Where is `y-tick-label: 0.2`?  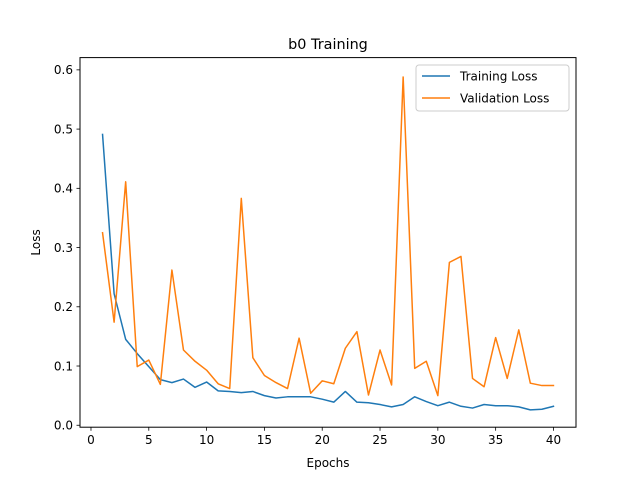 y-tick-label: 0.2 is located at coordinates (63, 307).